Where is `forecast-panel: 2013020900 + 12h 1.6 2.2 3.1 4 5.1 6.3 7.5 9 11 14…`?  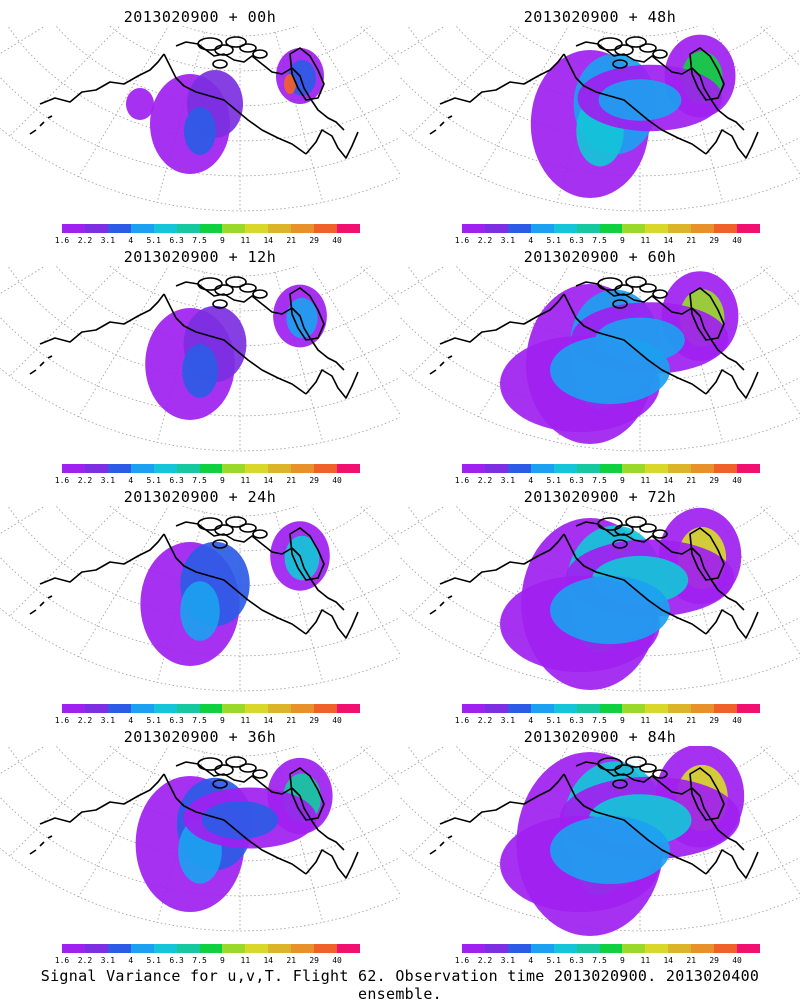
forecast-panel: 2013020900 + 12h 1.6 2.2 3.1 4 5.1 6.3 7.5 9 11 14… is located at coordinates (200, 362).